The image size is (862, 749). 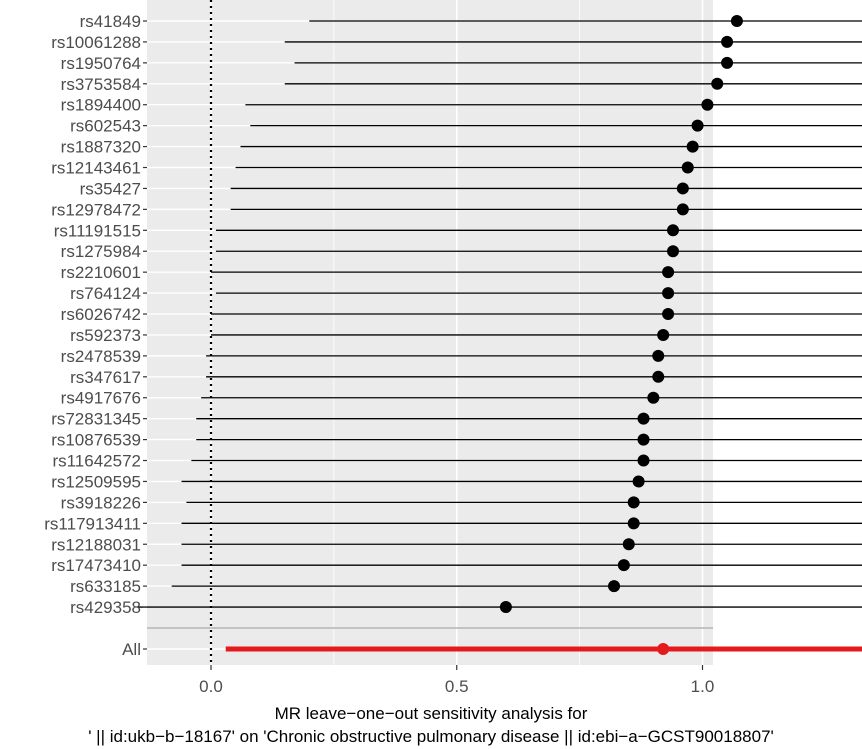 I want to click on point-rs35427, so click(x=682, y=188).